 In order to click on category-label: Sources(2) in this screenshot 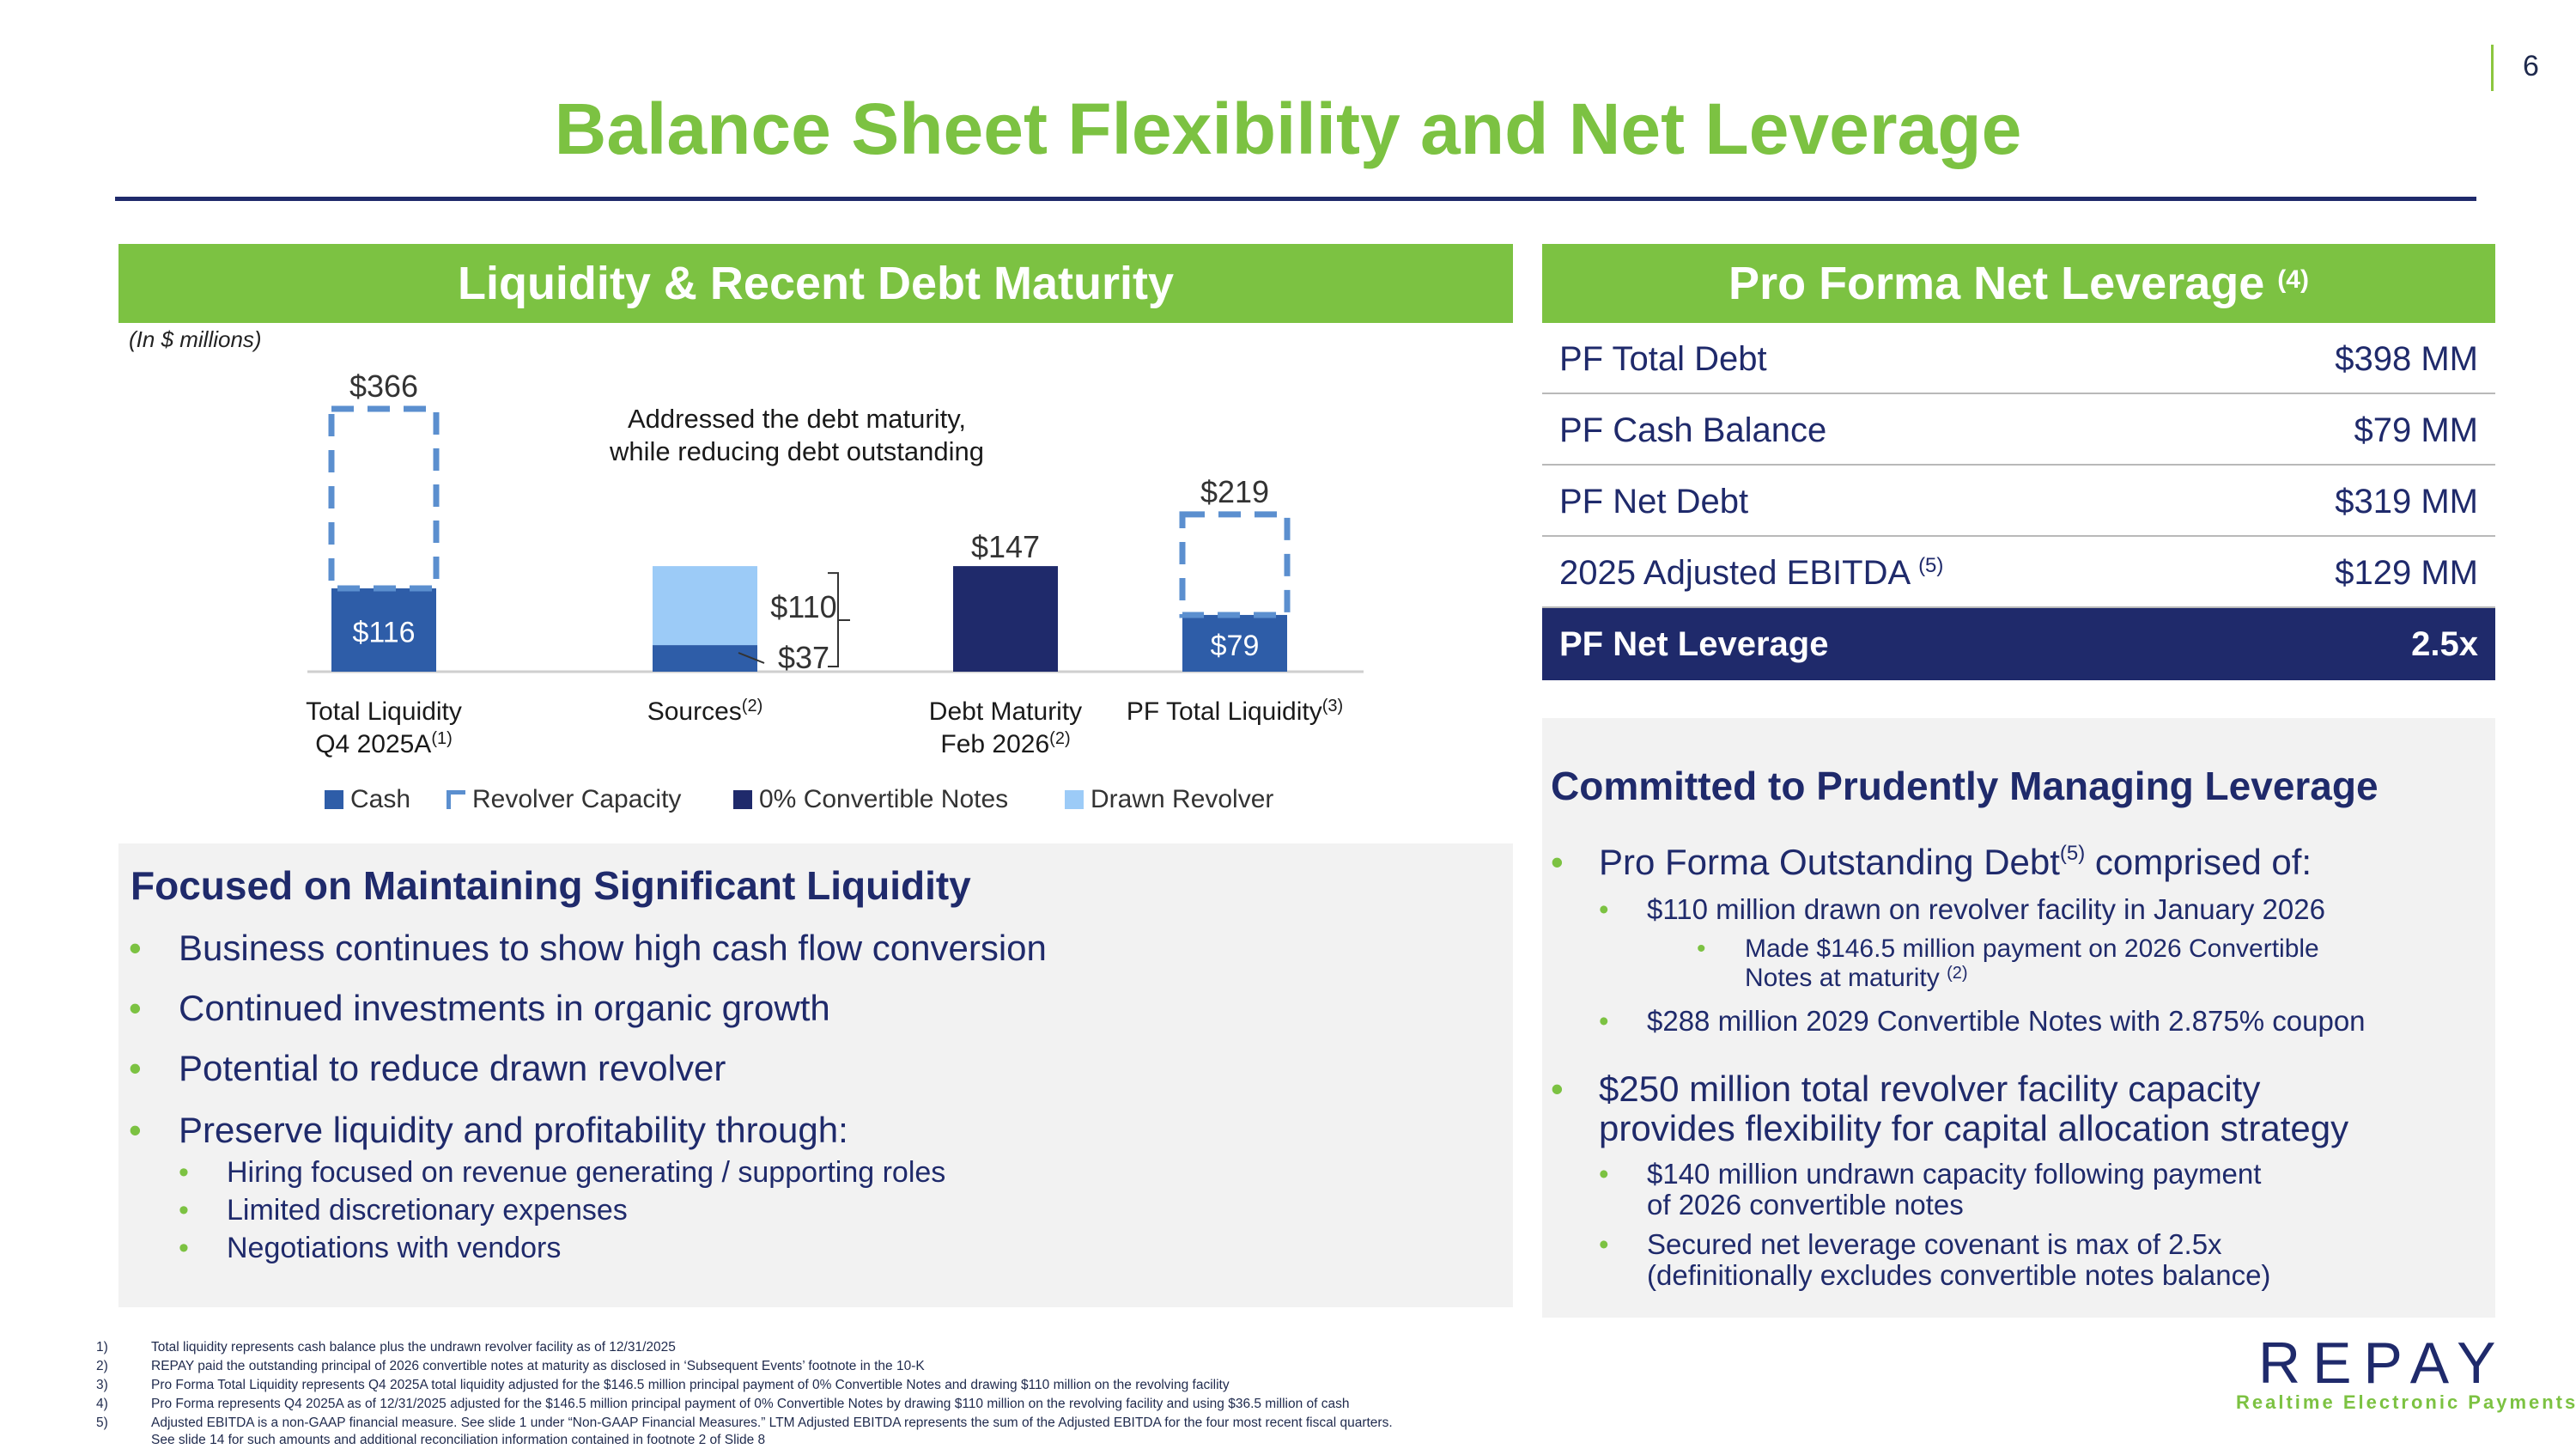, I will do `click(705, 711)`.